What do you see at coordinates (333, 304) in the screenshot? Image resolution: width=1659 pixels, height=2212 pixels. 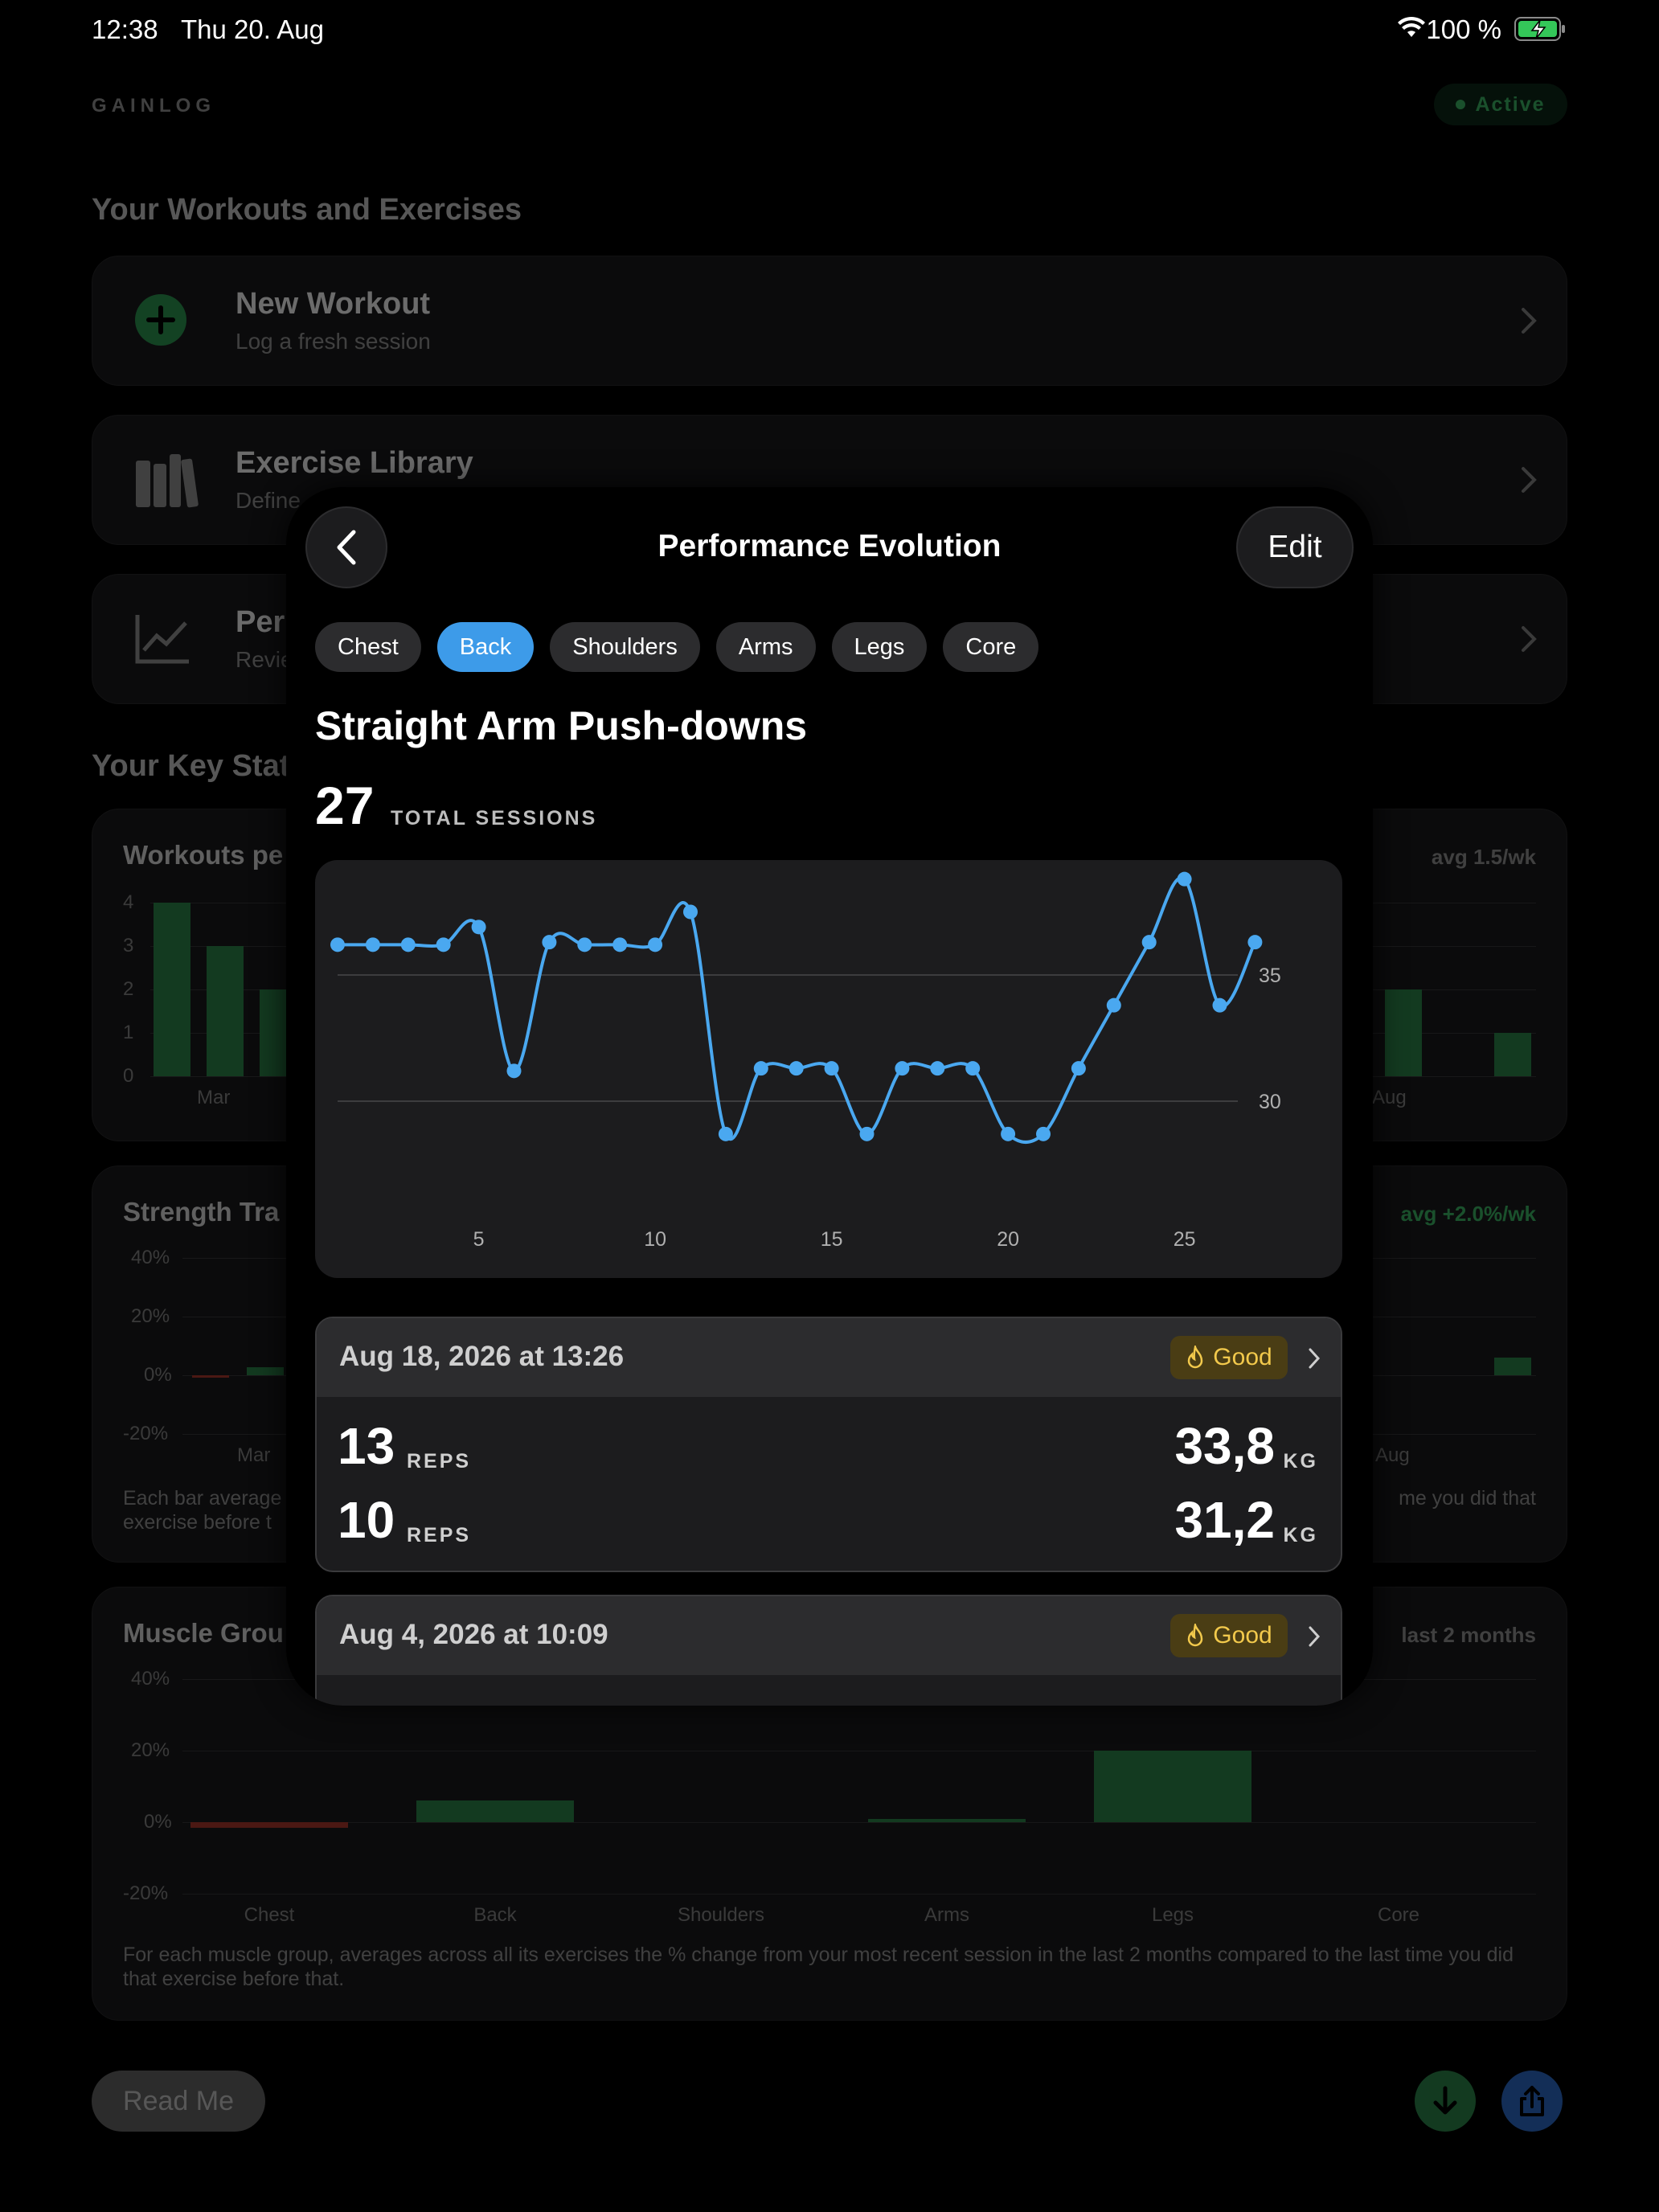 I see `menu-title: New Workout` at bounding box center [333, 304].